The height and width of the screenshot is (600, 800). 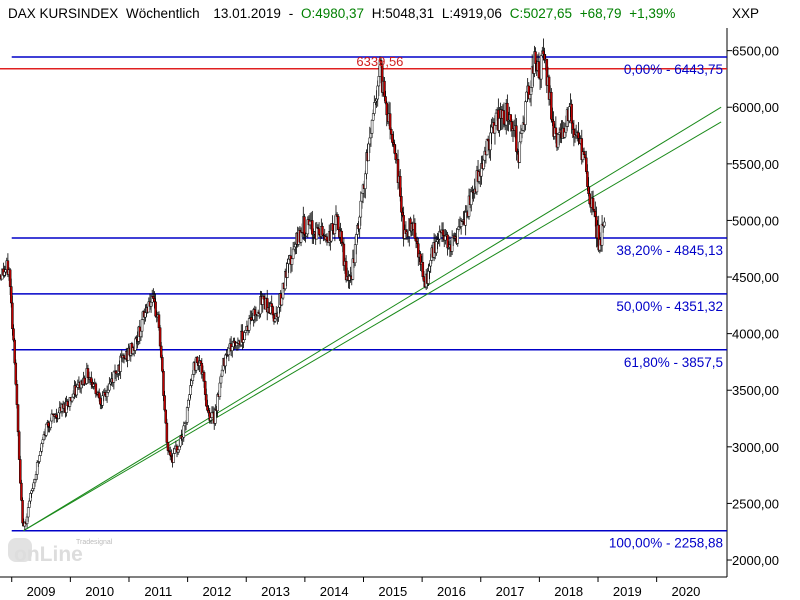 I want to click on logo-small: Tradesignal, so click(x=94, y=542).